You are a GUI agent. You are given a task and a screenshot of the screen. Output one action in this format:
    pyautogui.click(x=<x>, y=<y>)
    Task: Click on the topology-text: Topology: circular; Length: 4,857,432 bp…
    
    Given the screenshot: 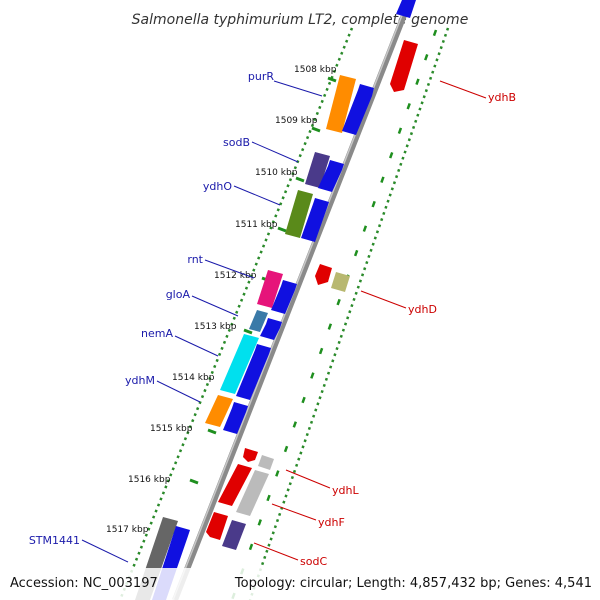 What is the action you would take?
    pyautogui.click(x=413, y=583)
    